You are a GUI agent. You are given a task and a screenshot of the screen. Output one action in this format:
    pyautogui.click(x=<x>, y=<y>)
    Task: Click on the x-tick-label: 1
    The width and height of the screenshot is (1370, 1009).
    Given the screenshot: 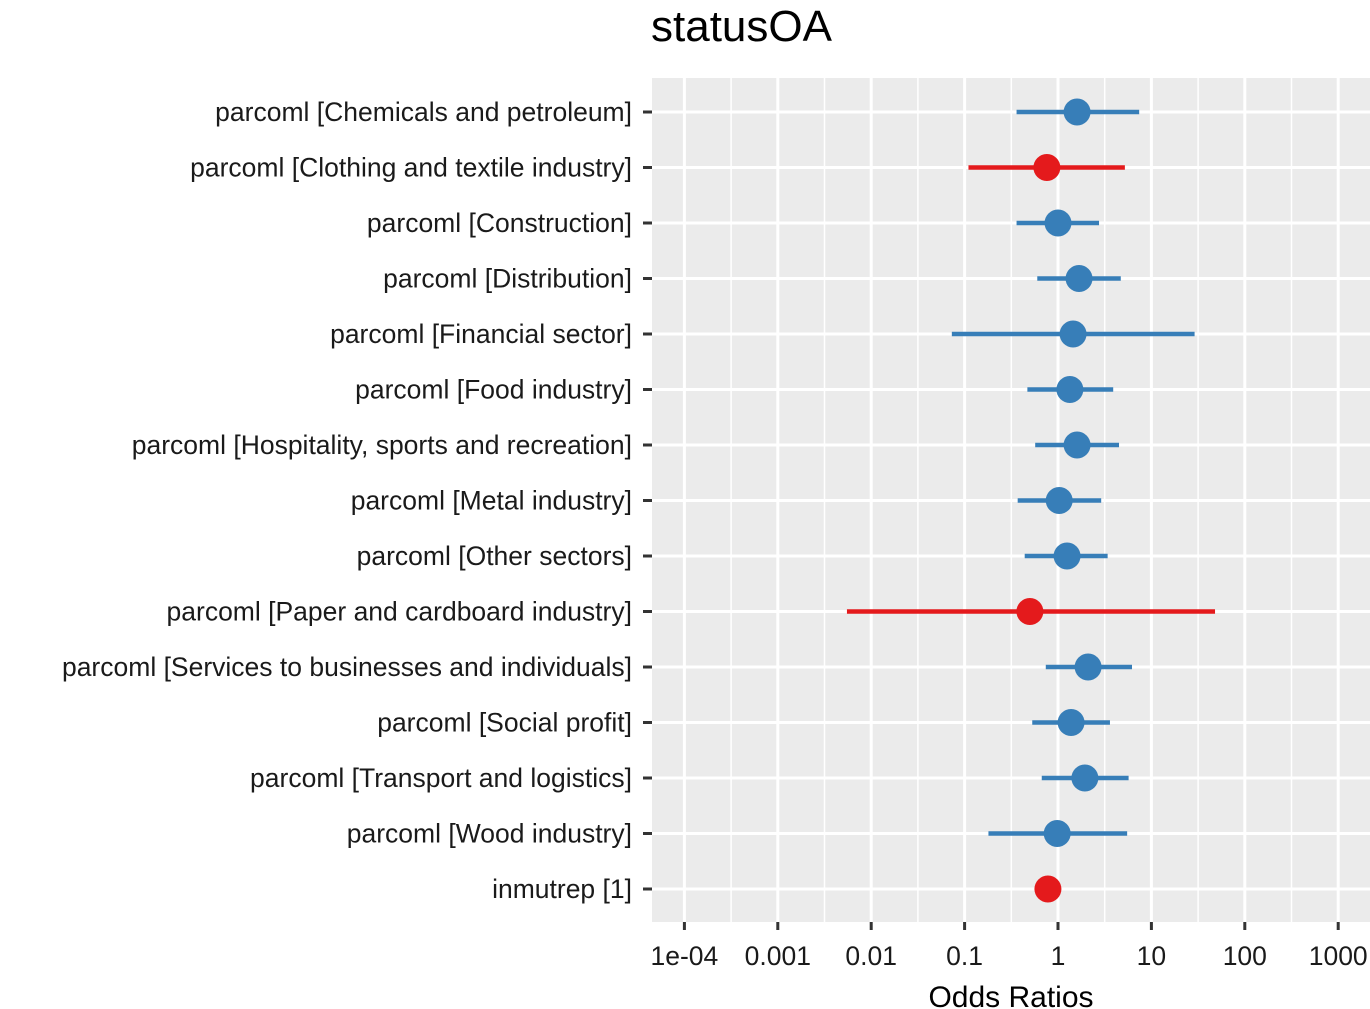 What is the action you would take?
    pyautogui.click(x=1058, y=956)
    